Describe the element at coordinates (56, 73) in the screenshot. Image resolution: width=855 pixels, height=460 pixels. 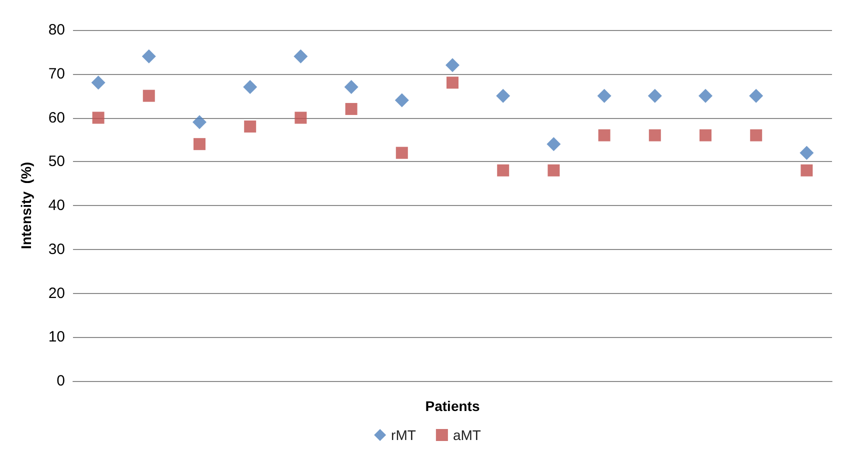
I see `y-tick-label: 70` at that location.